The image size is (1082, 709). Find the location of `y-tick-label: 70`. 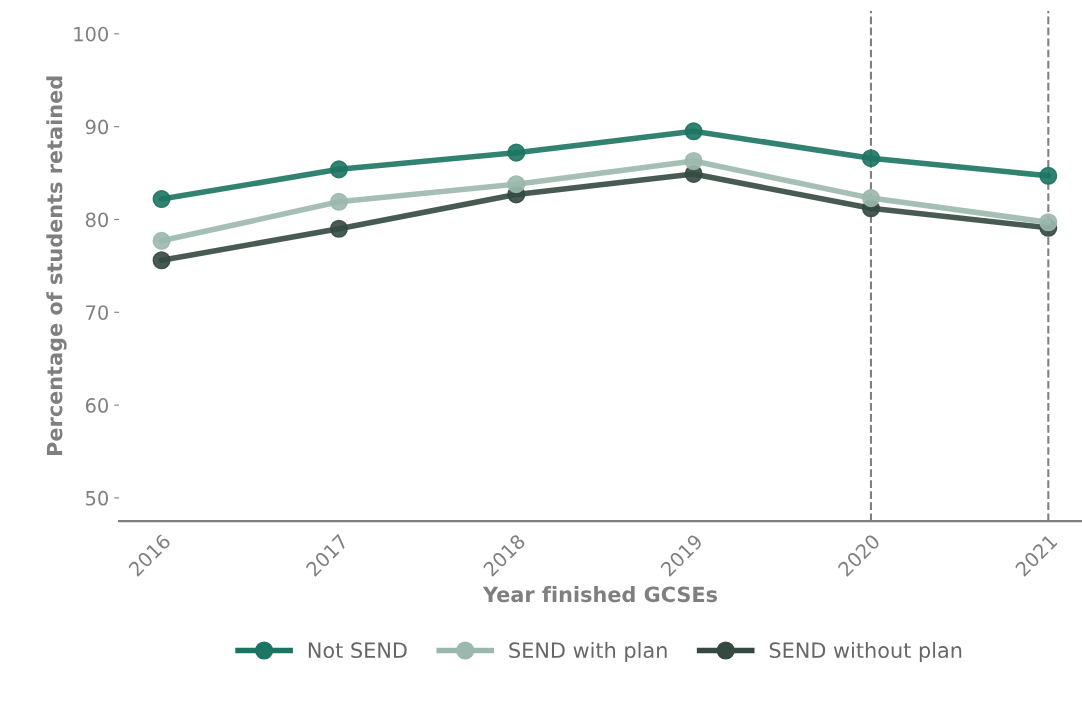

y-tick-label: 70 is located at coordinates (97, 312).